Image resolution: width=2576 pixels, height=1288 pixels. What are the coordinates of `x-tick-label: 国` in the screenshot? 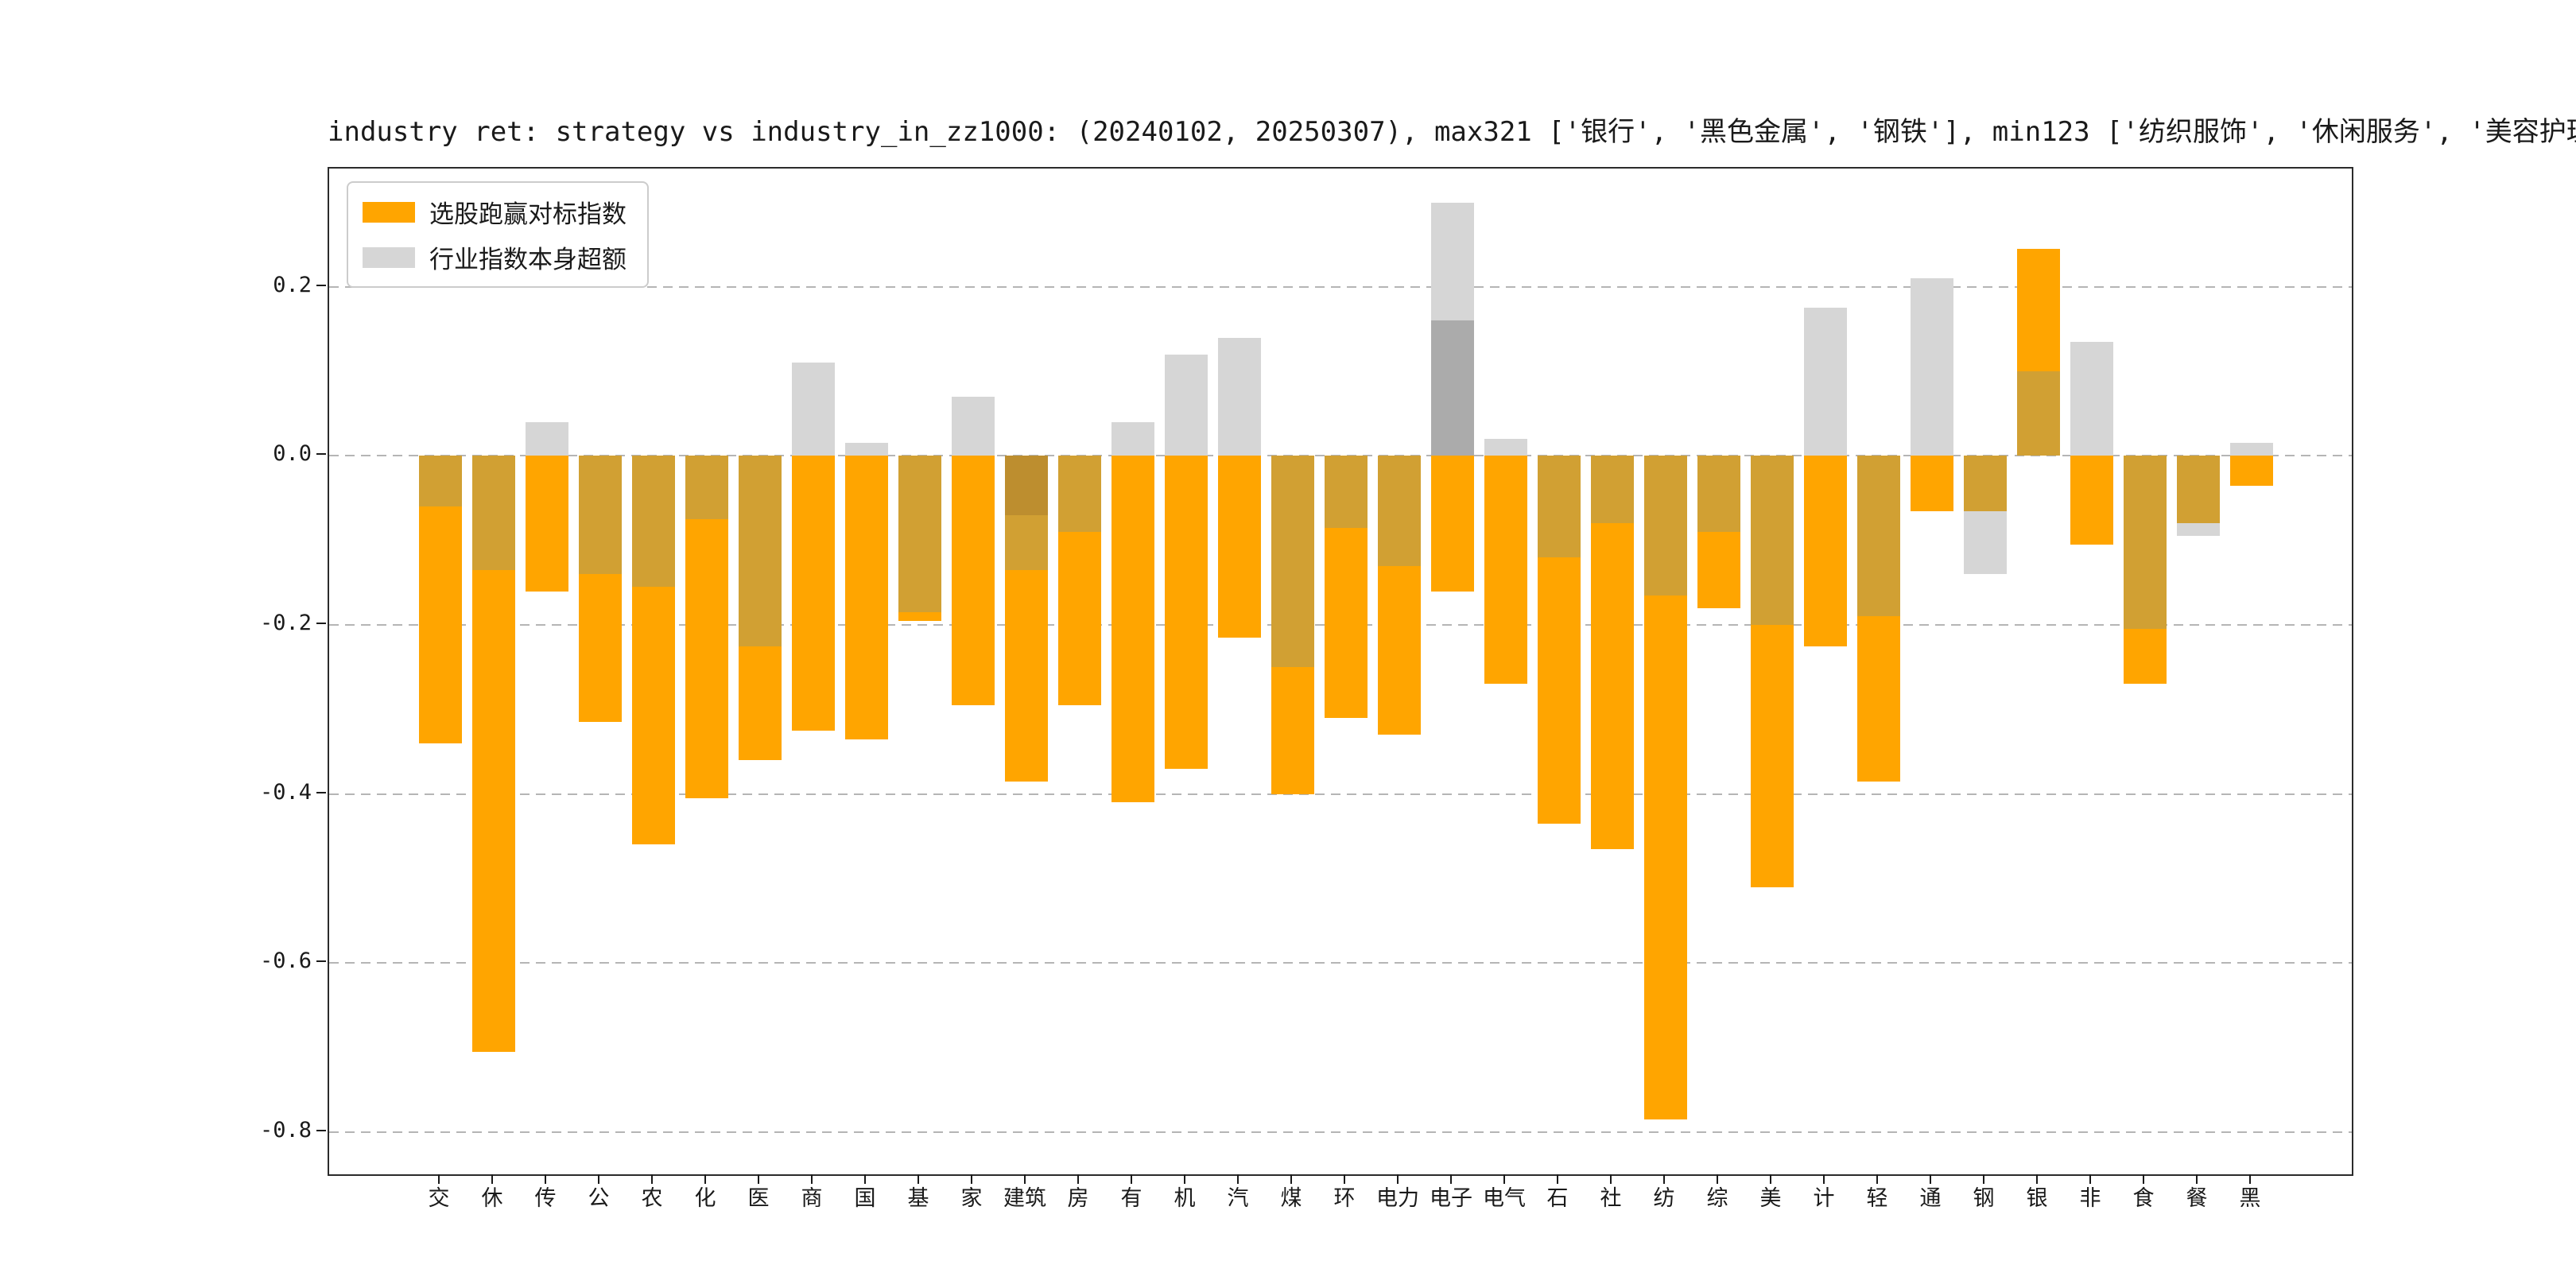 It's located at (865, 1199).